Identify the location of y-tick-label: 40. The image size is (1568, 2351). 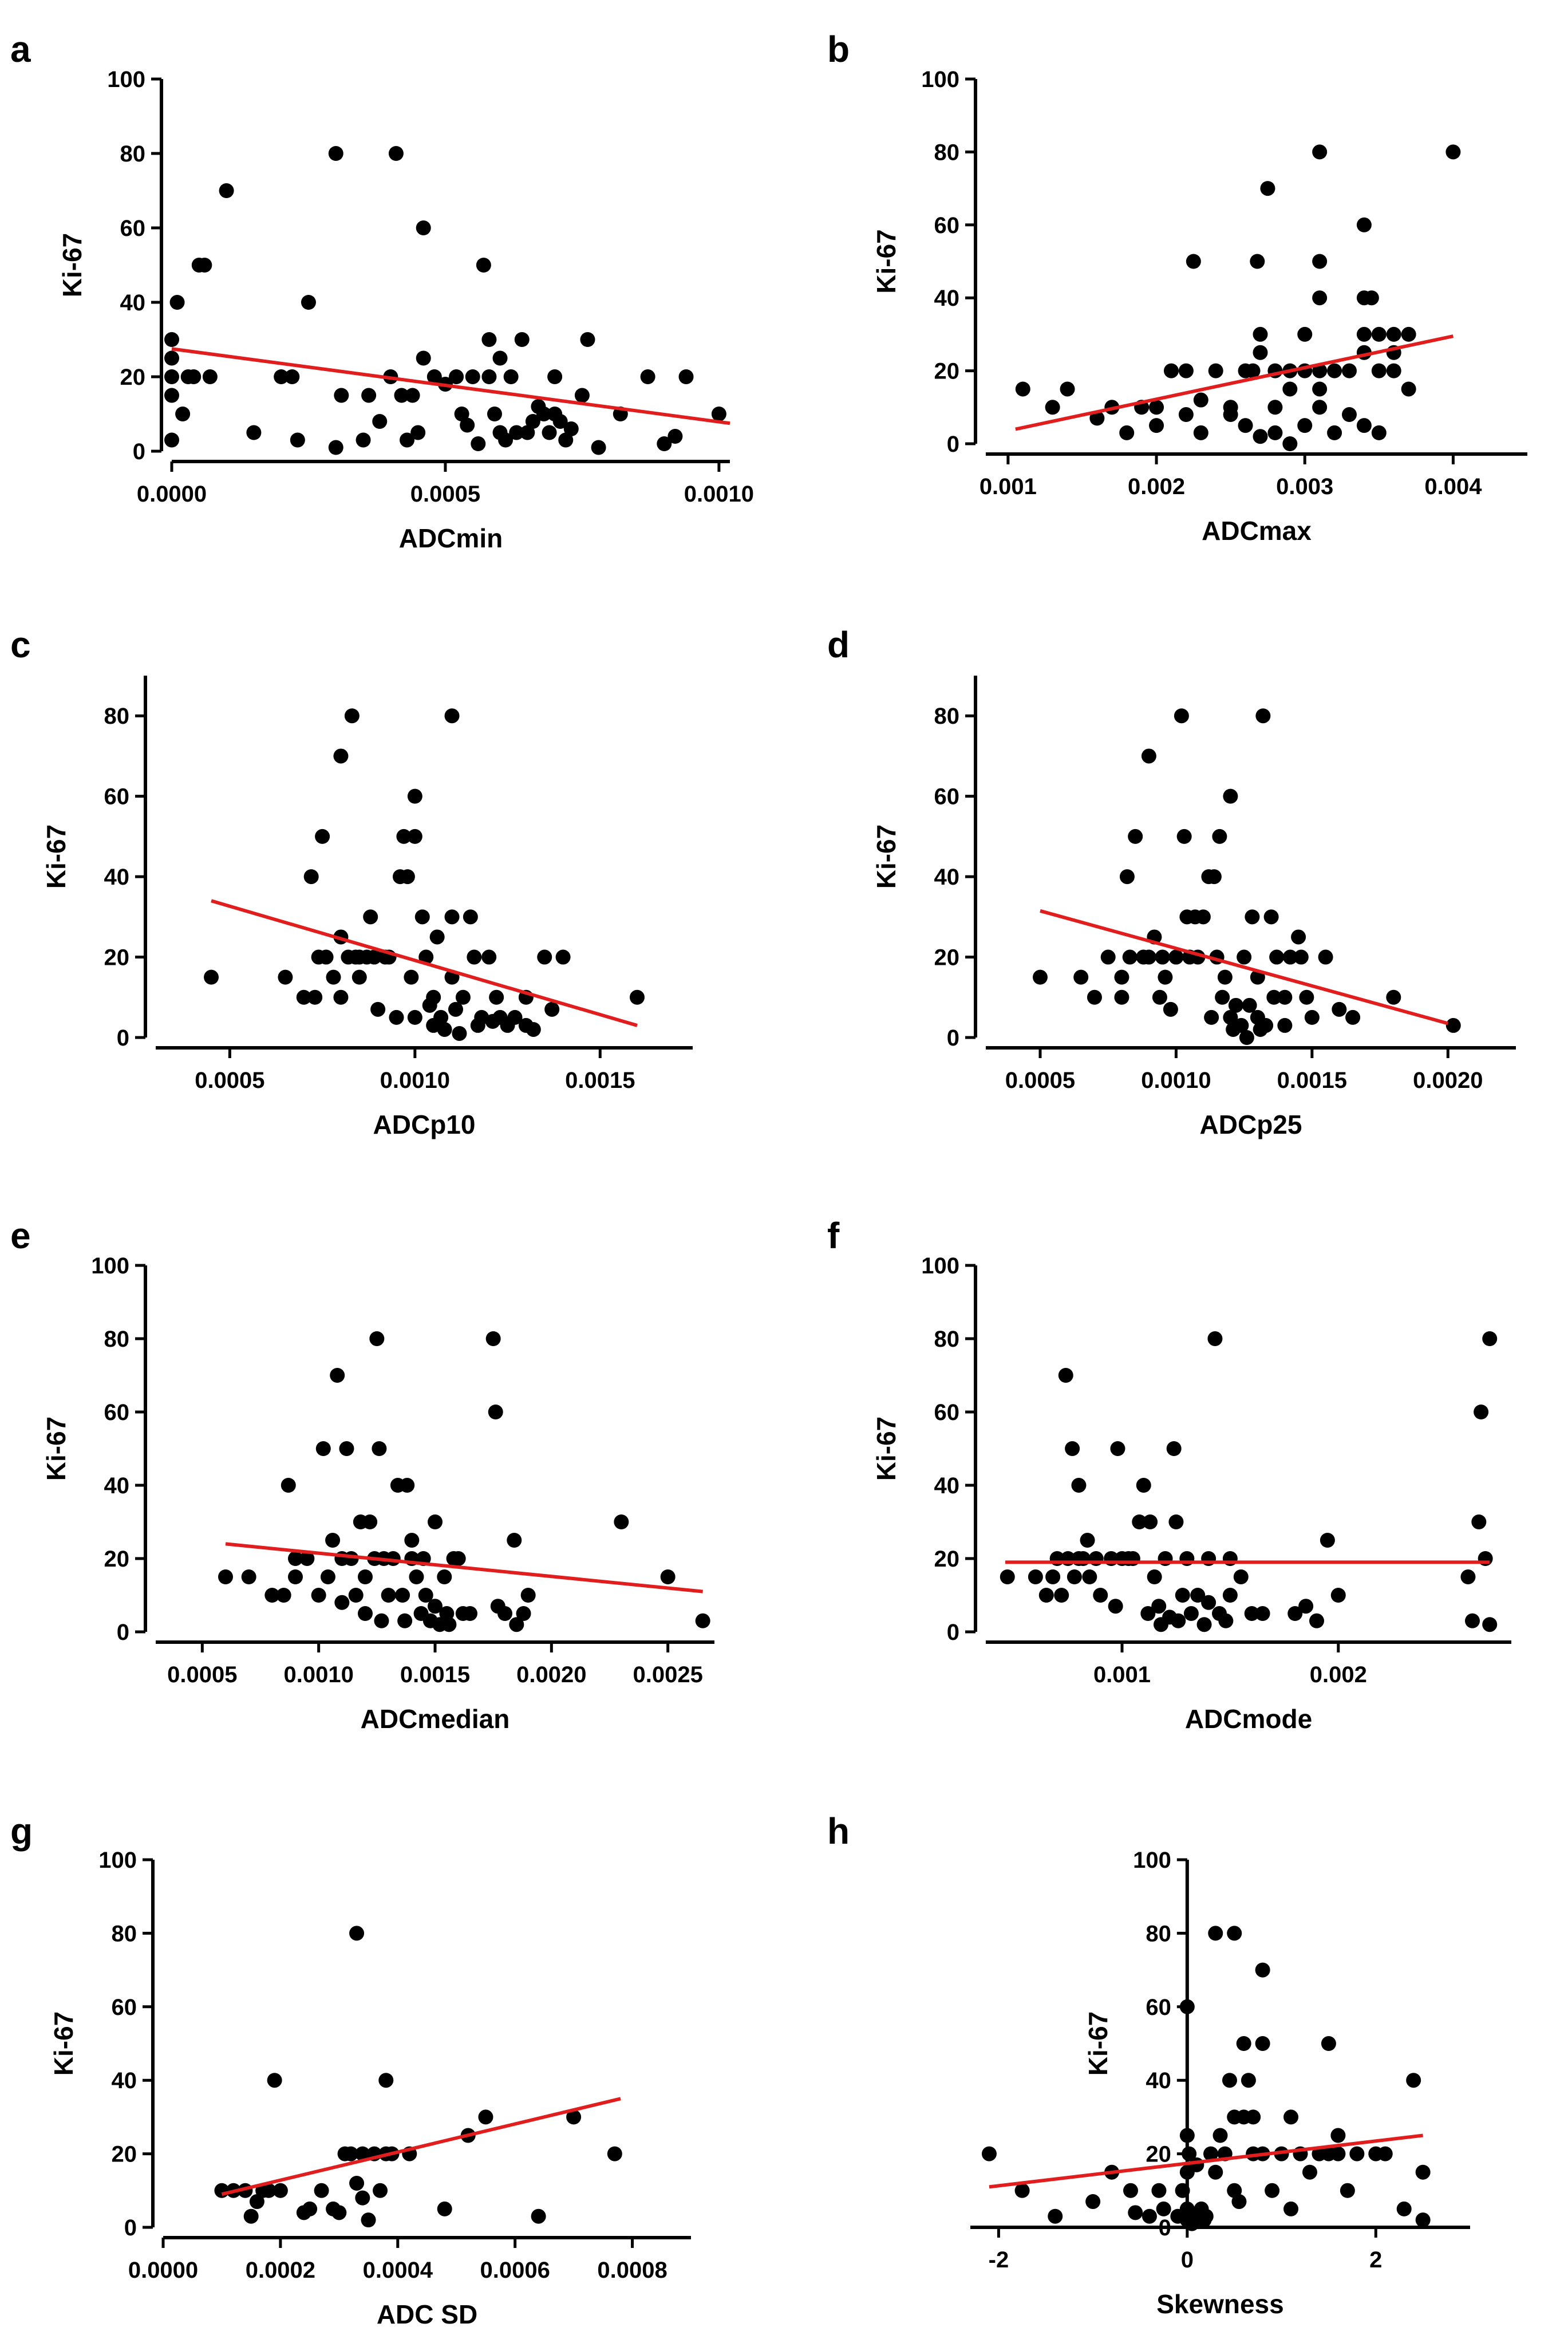
(125, 2081).